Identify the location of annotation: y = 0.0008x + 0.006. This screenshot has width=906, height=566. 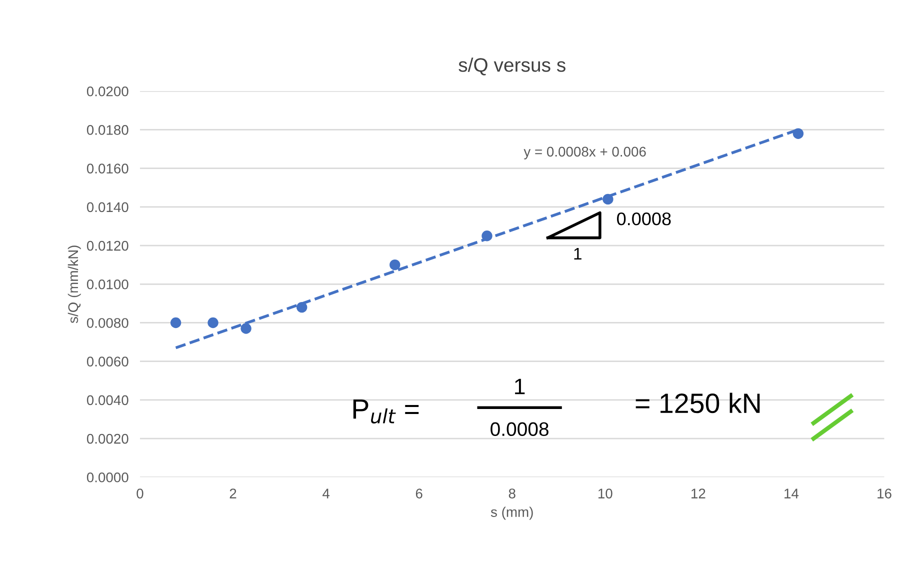
(585, 153).